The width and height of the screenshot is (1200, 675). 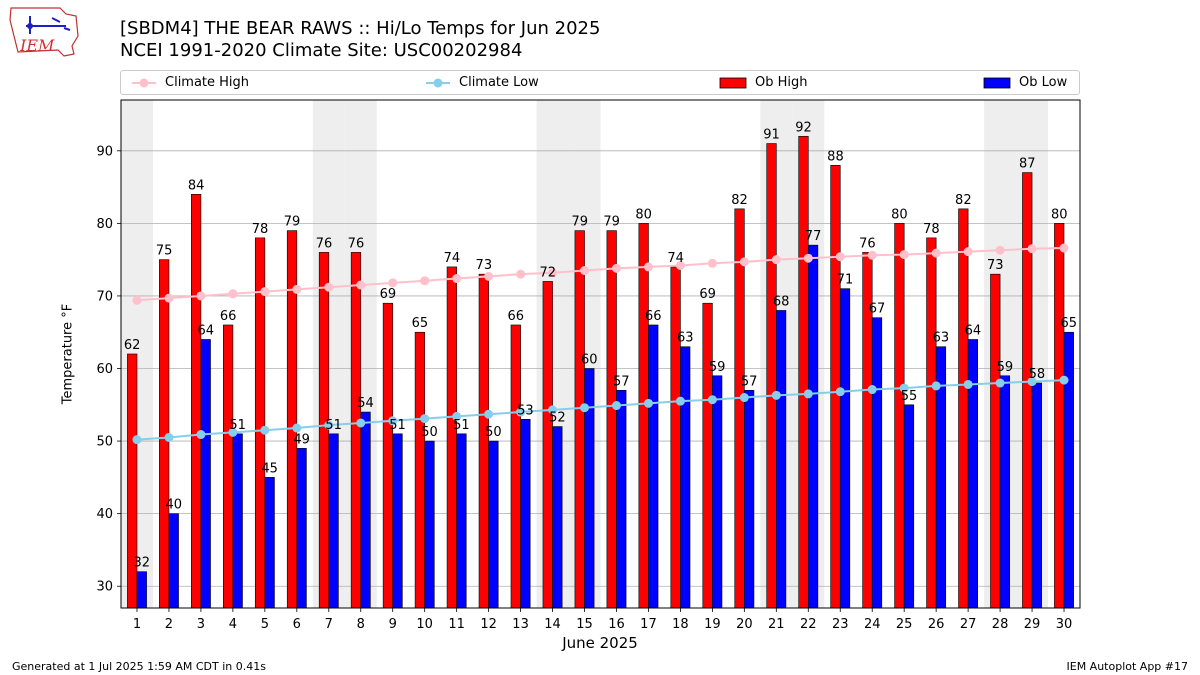 I want to click on x-tick-label: 1, so click(x=137, y=624).